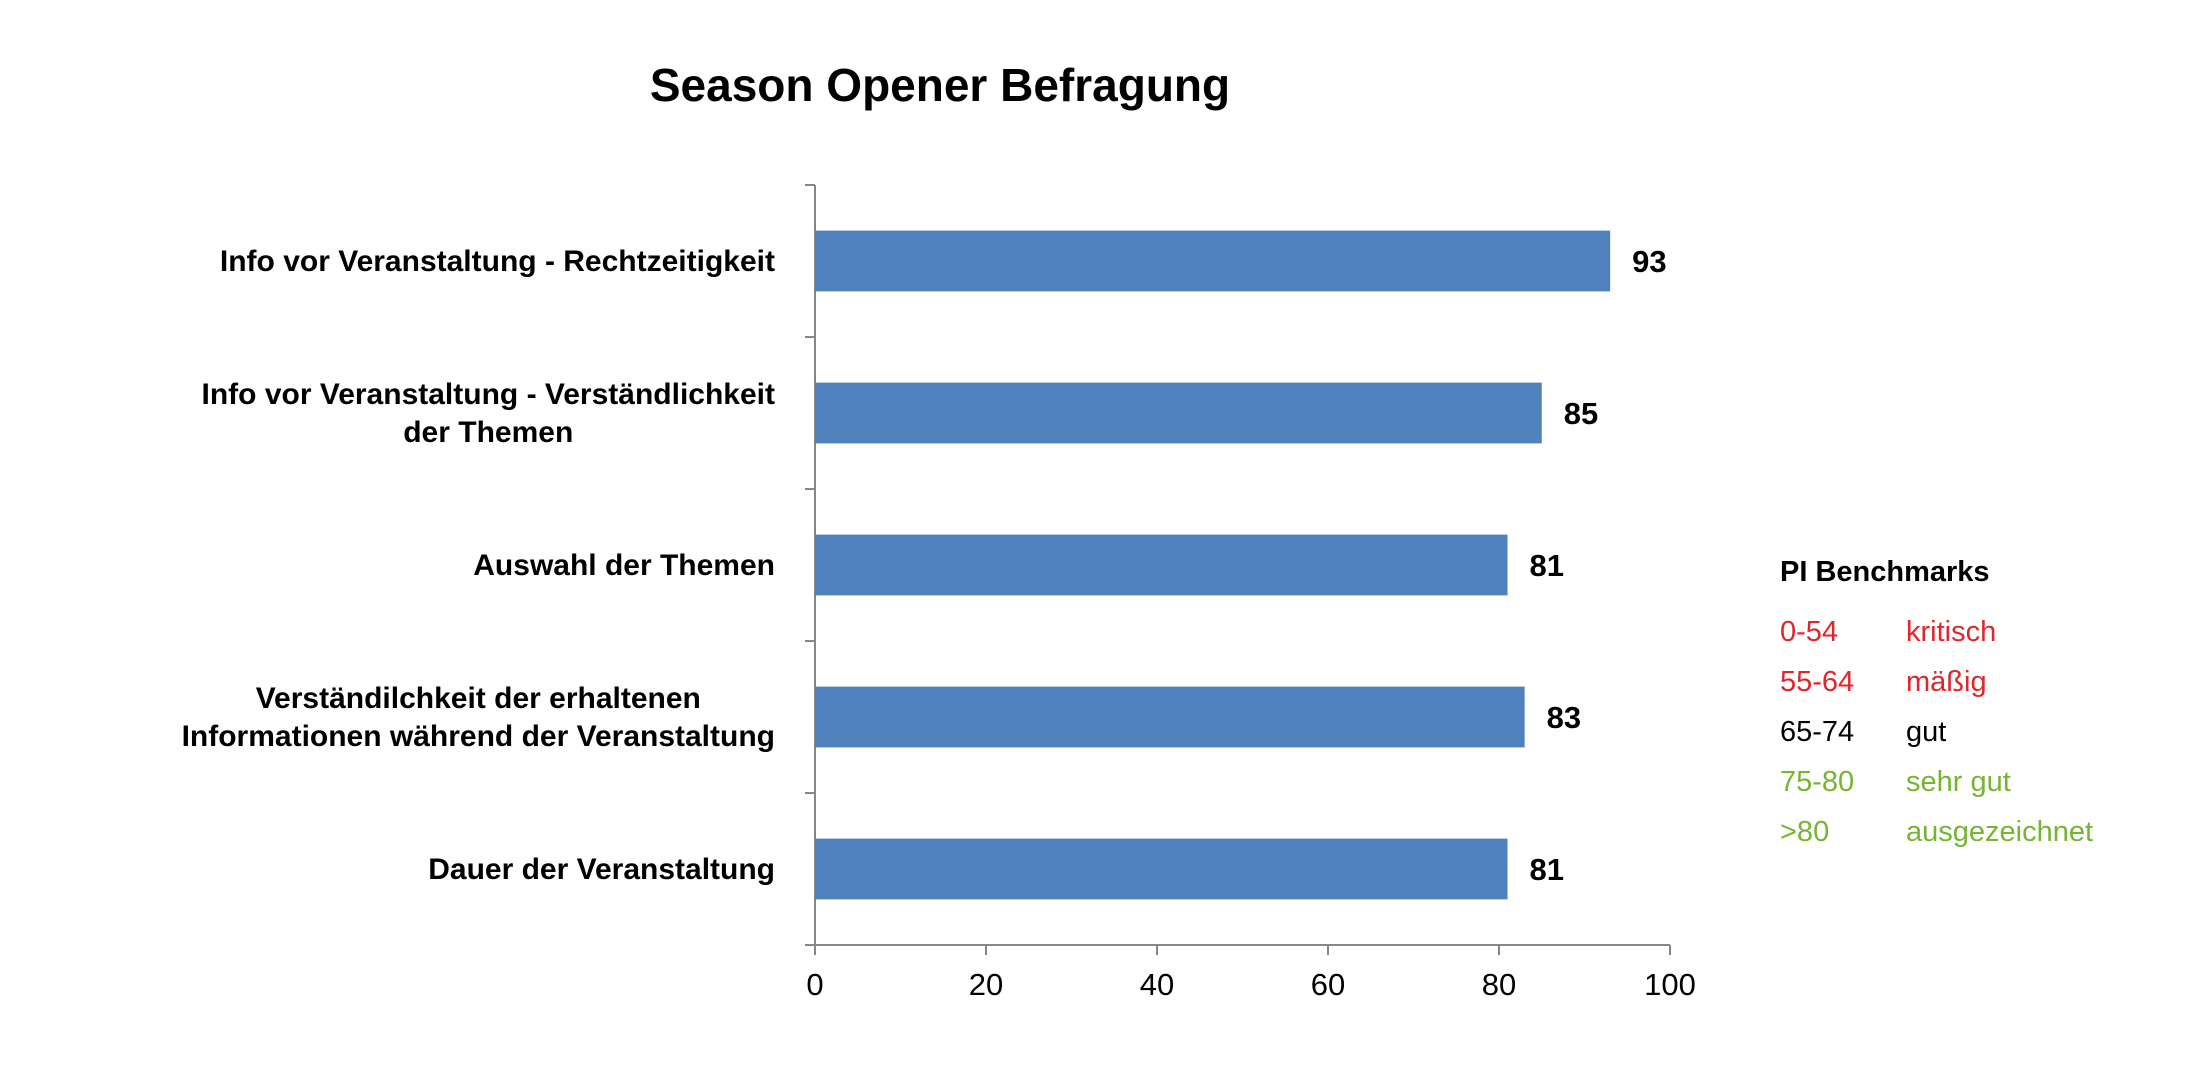 The width and height of the screenshot is (2200, 1081). I want to click on benchmark-label: sehr gut, so click(1958, 781).